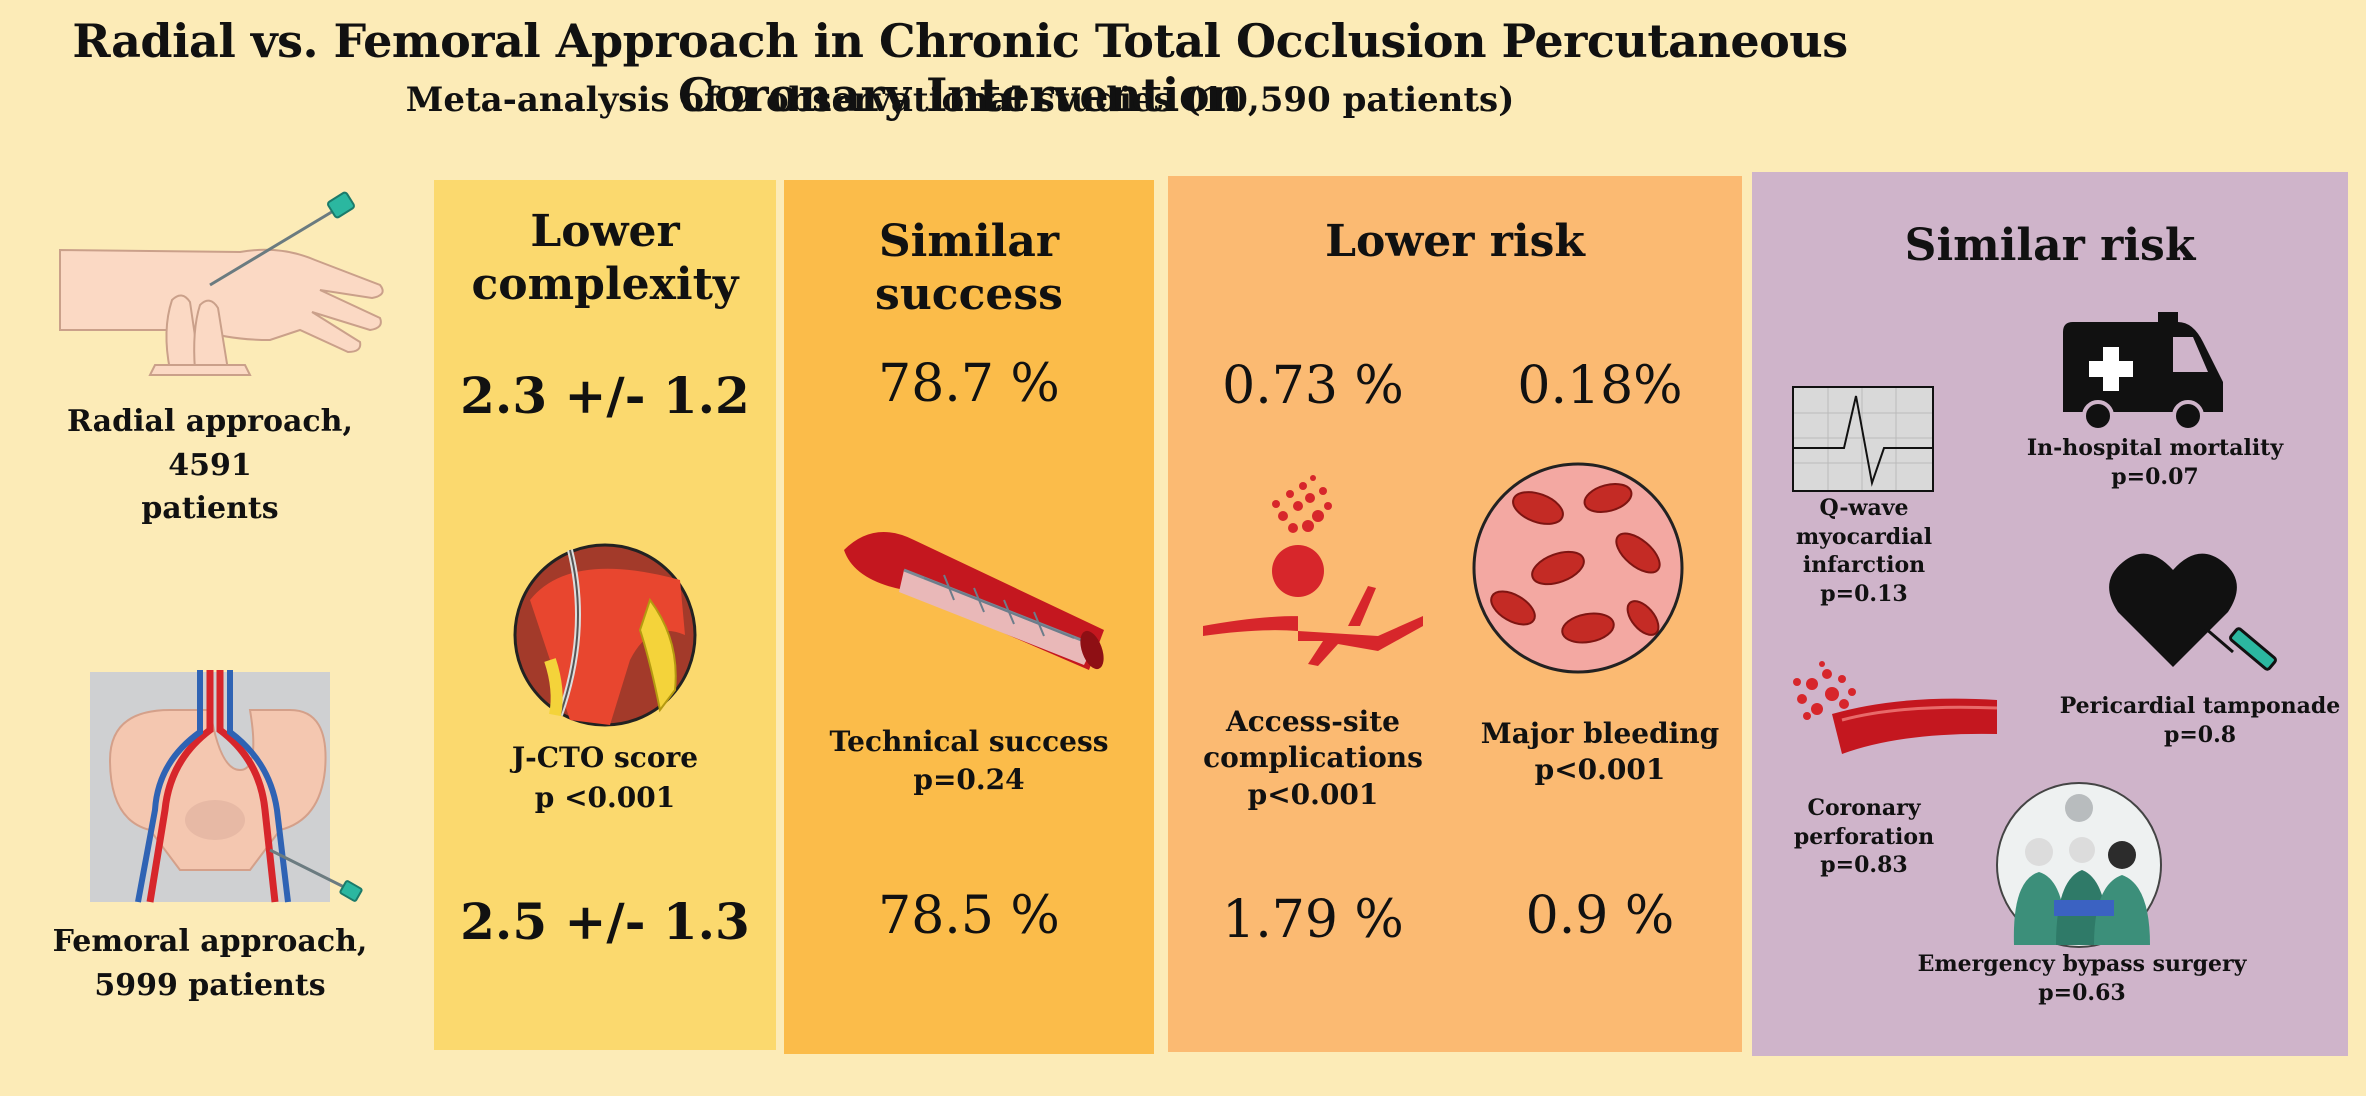 The height and width of the screenshot is (1096, 2366). Describe the element at coordinates (605, 284) in the screenshot. I see `complexity-title-line2: complexity` at that location.